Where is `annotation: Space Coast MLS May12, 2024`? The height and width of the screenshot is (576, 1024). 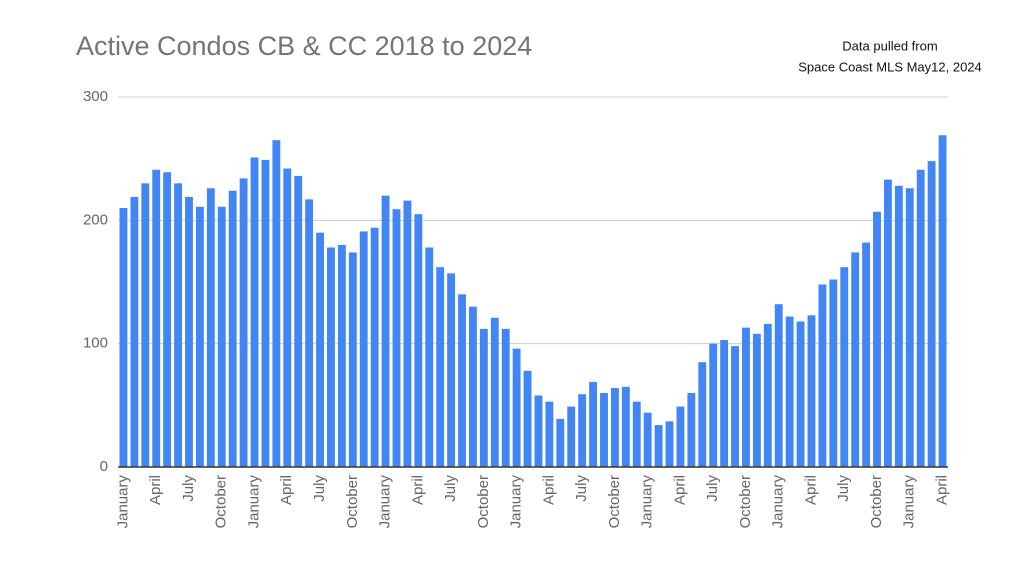 annotation: Space Coast MLS May12, 2024 is located at coordinates (890, 66).